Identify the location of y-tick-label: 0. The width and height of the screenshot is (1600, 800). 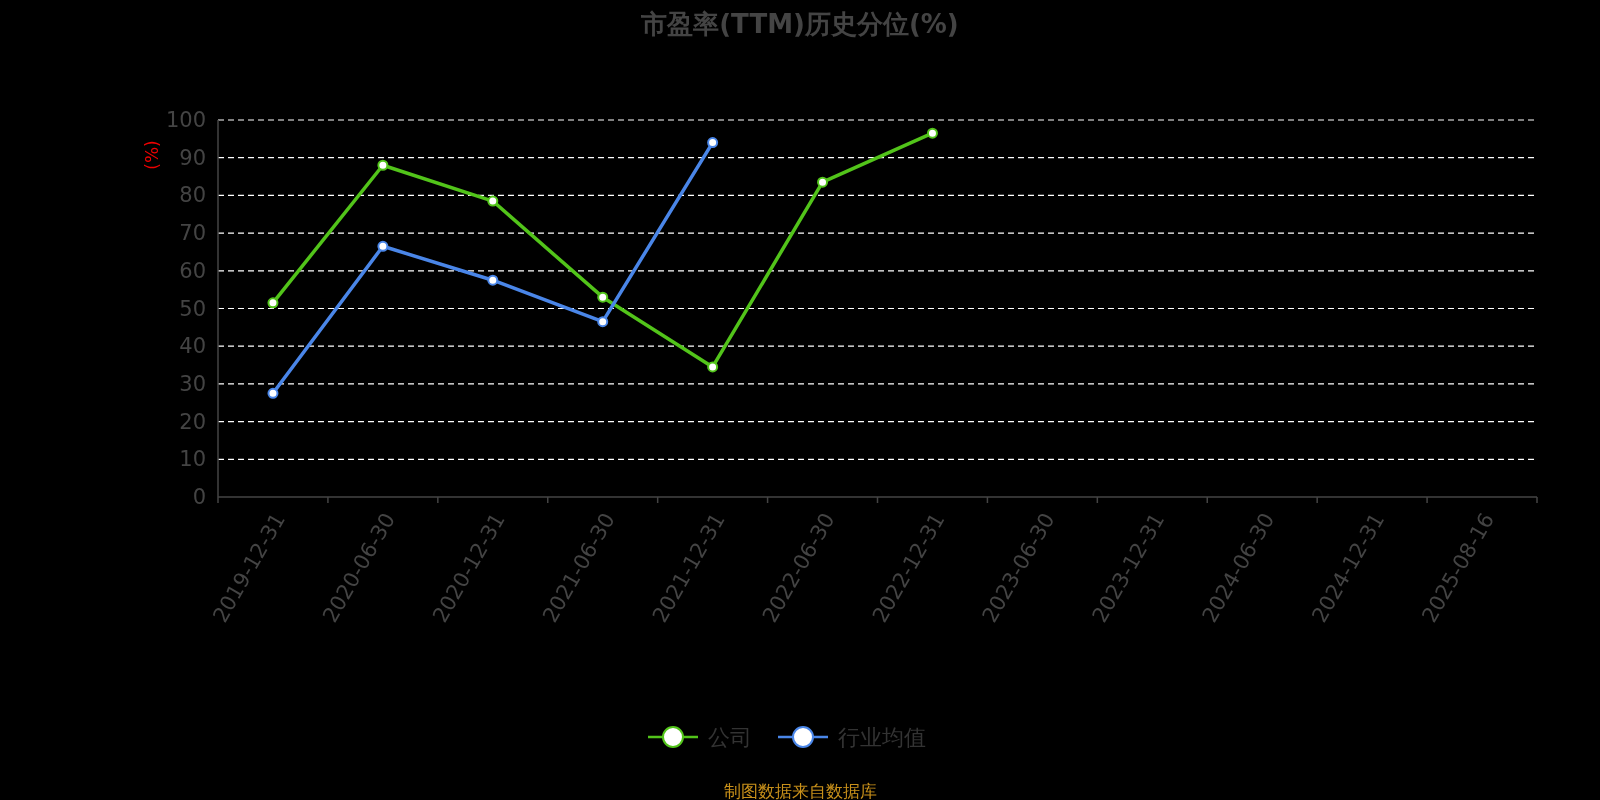
(199, 497).